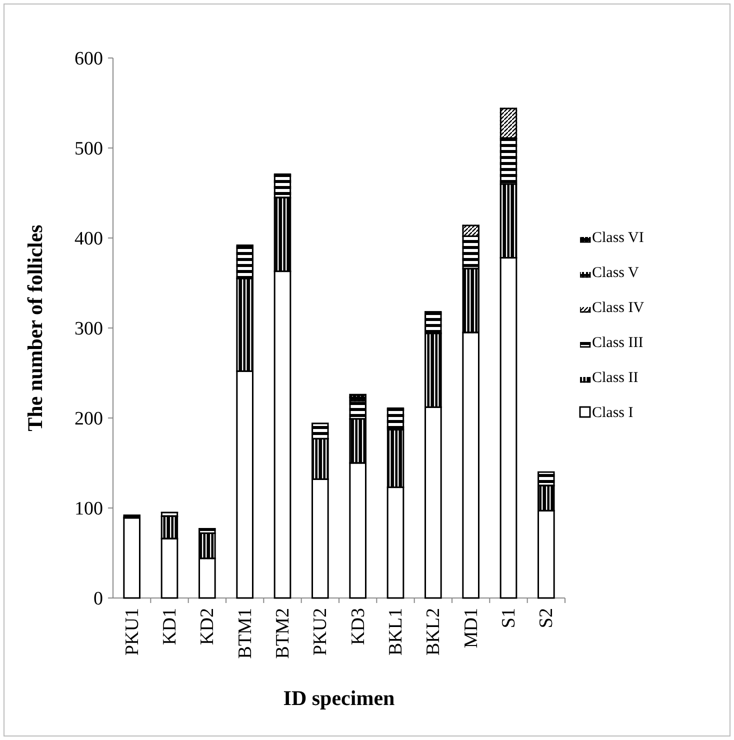  What do you see at coordinates (88, 419) in the screenshot?
I see `y-tick-label: 200` at bounding box center [88, 419].